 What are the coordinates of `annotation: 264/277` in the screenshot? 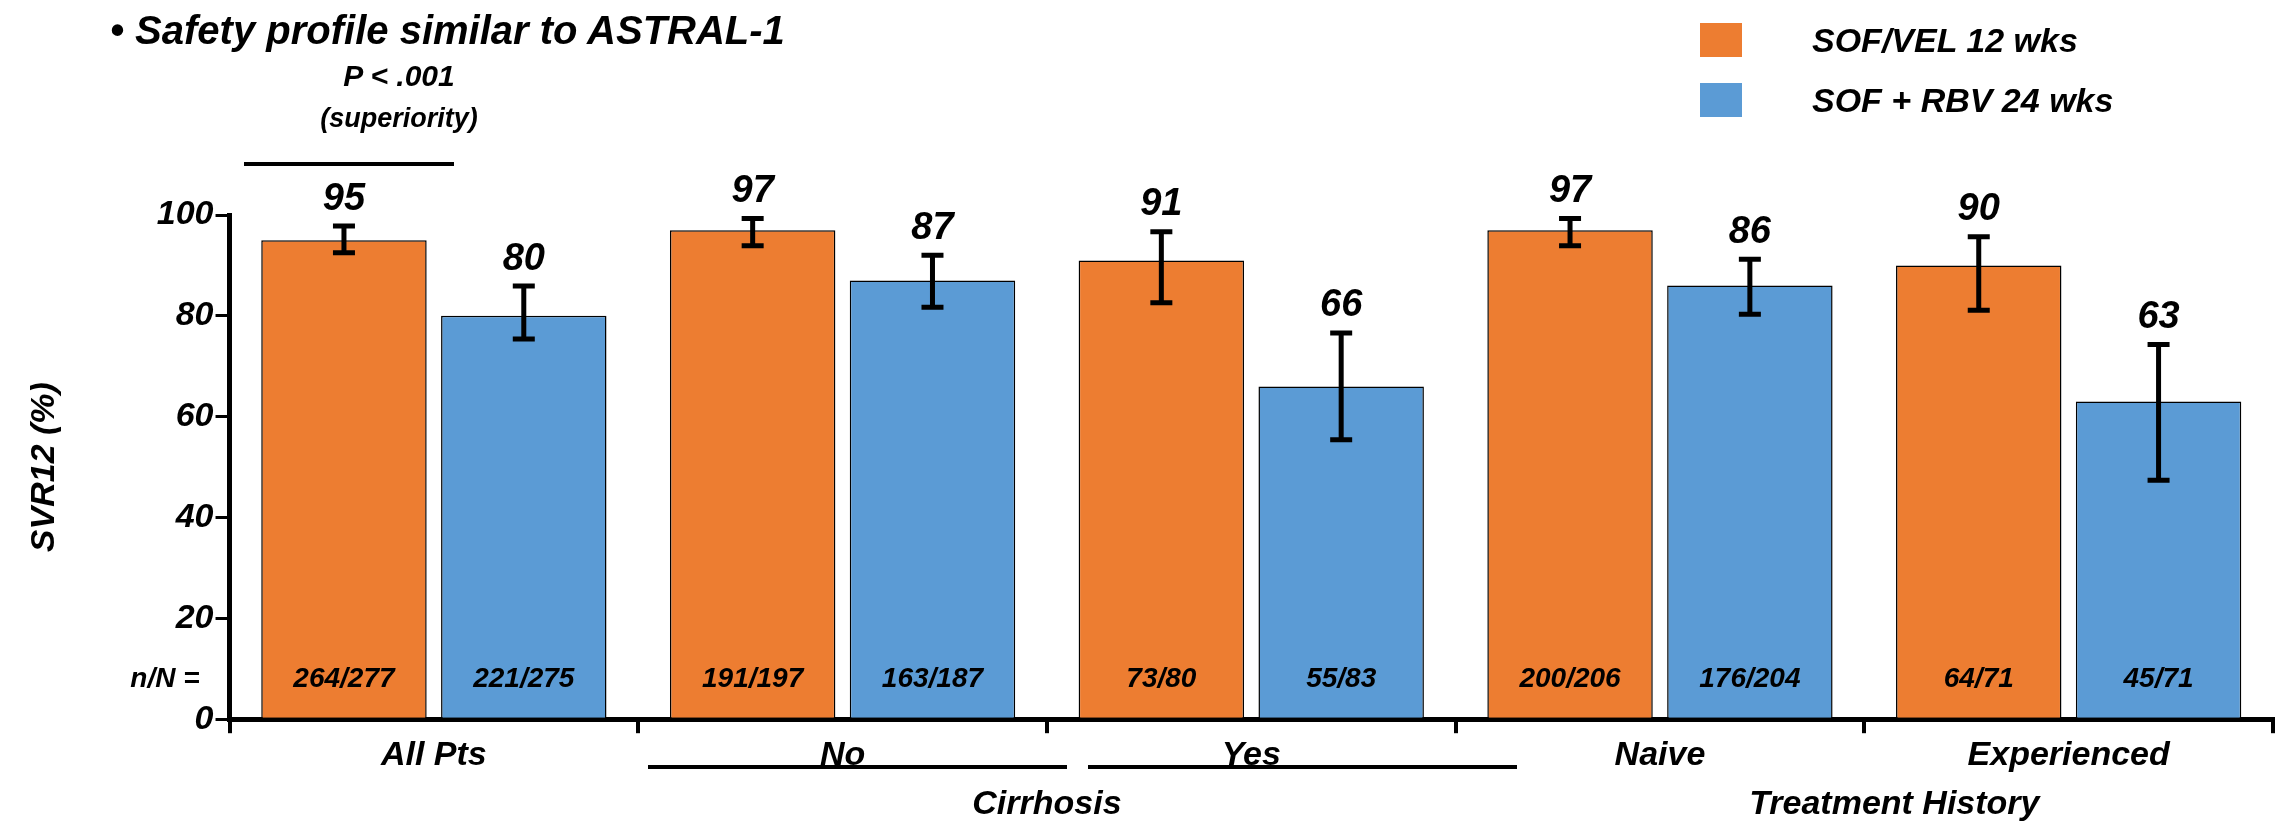 It's located at (344, 677).